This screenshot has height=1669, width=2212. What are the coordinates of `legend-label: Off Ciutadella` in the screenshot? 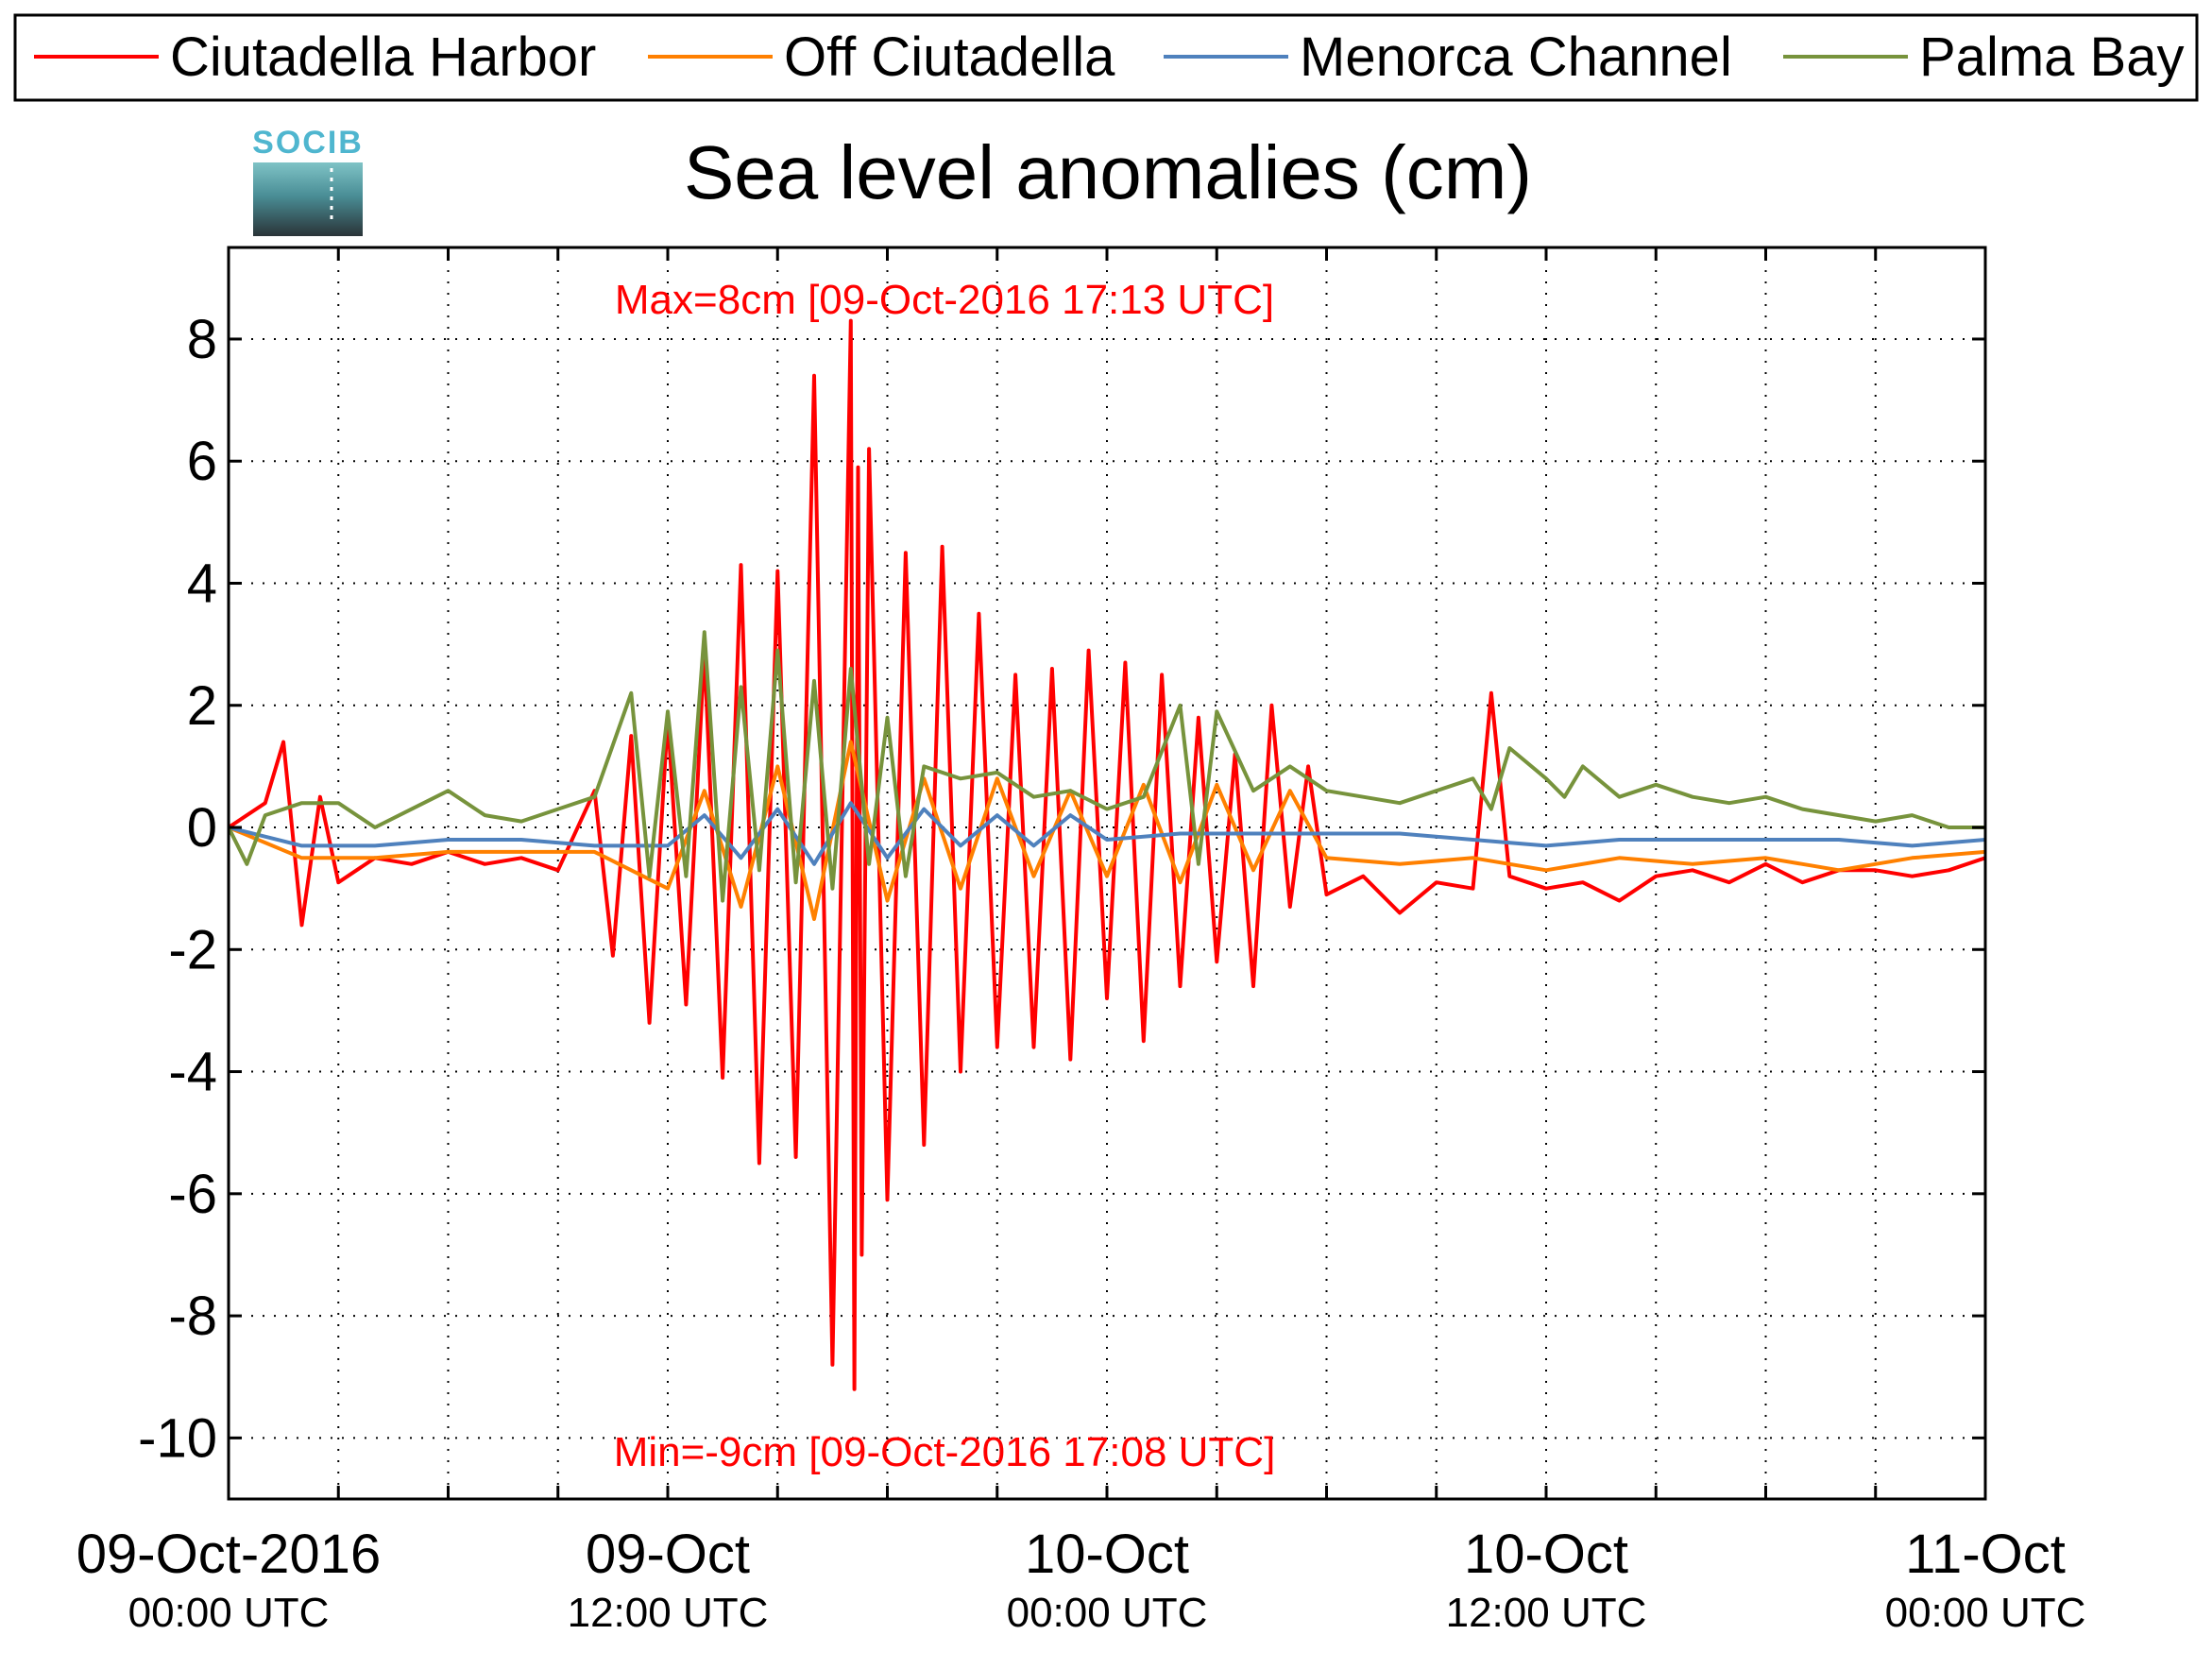 It's located at (949, 57).